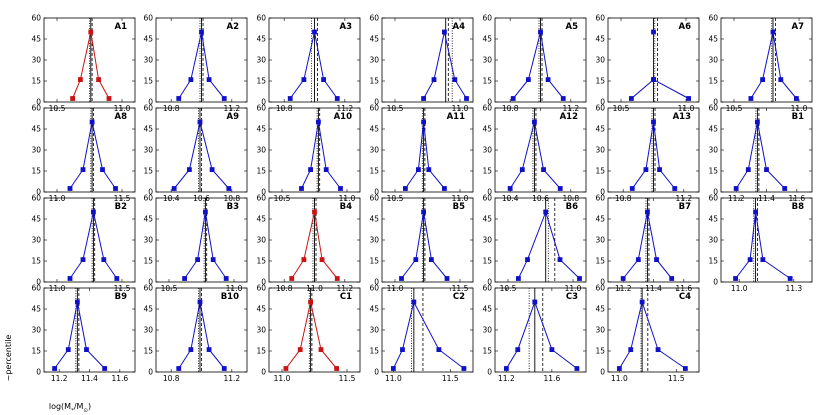 The height and width of the screenshot is (415, 830). I want to click on panel-b3-point, so click(184, 278).